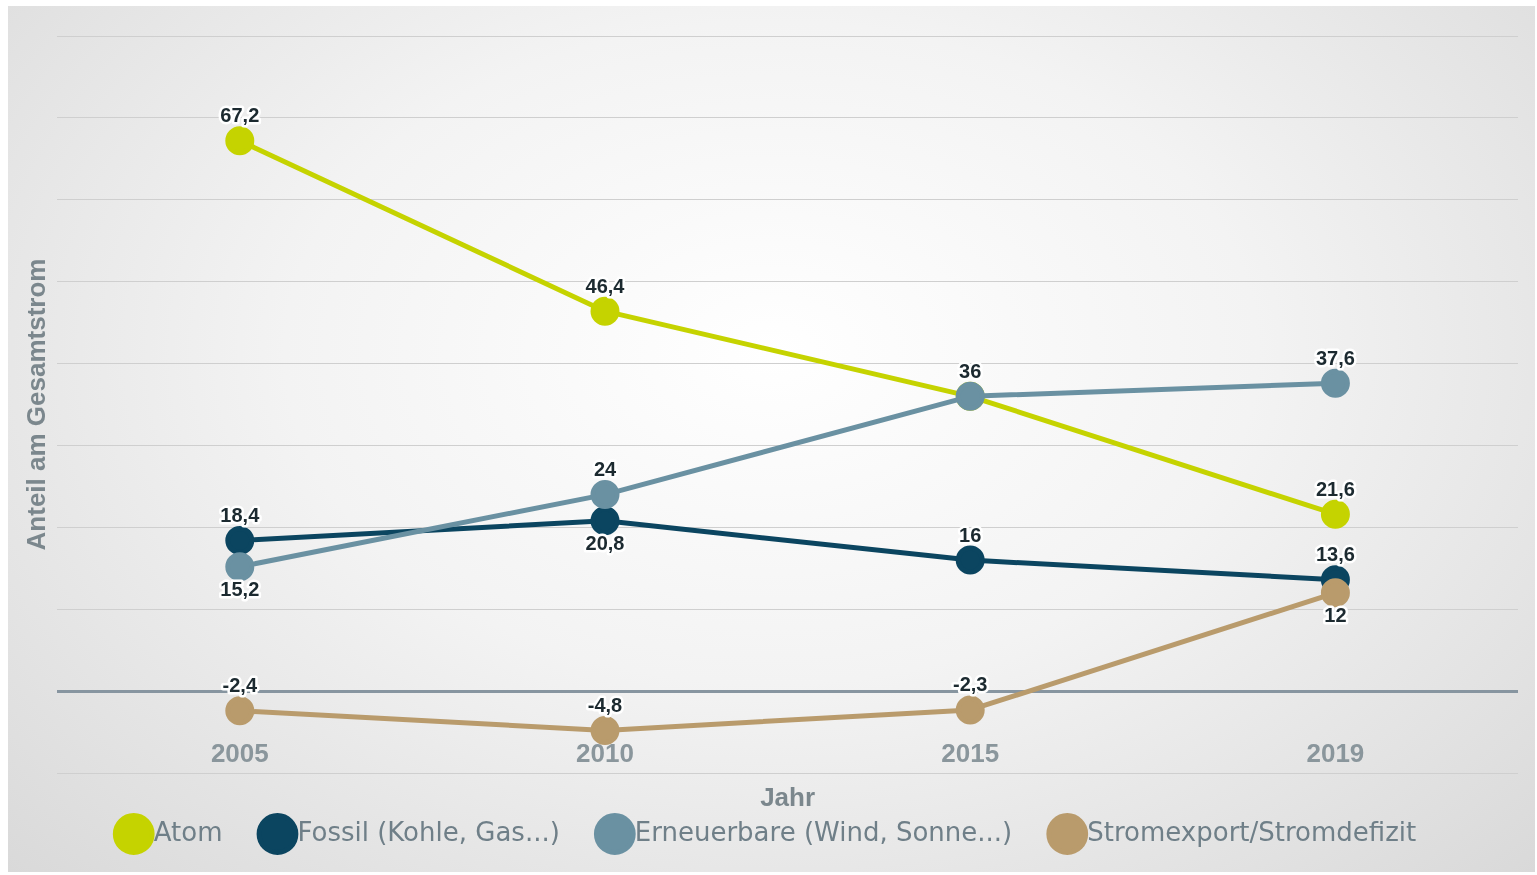 This screenshot has width=1537, height=875. I want to click on data-label: 16, so click(970, 534).